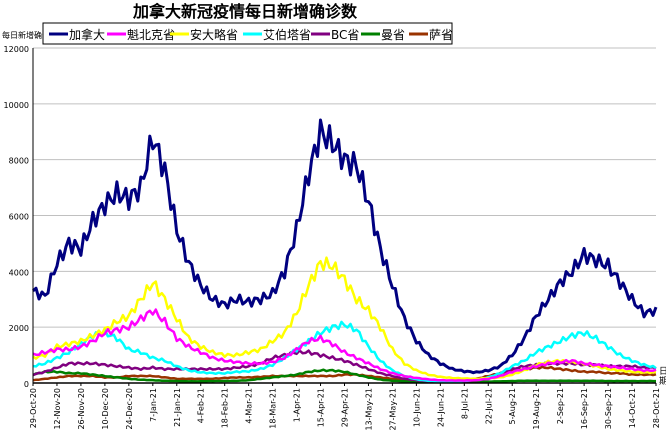  Describe the element at coordinates (81, 409) in the screenshot. I see `x-tick-label: 26-Nov-20` at that location.